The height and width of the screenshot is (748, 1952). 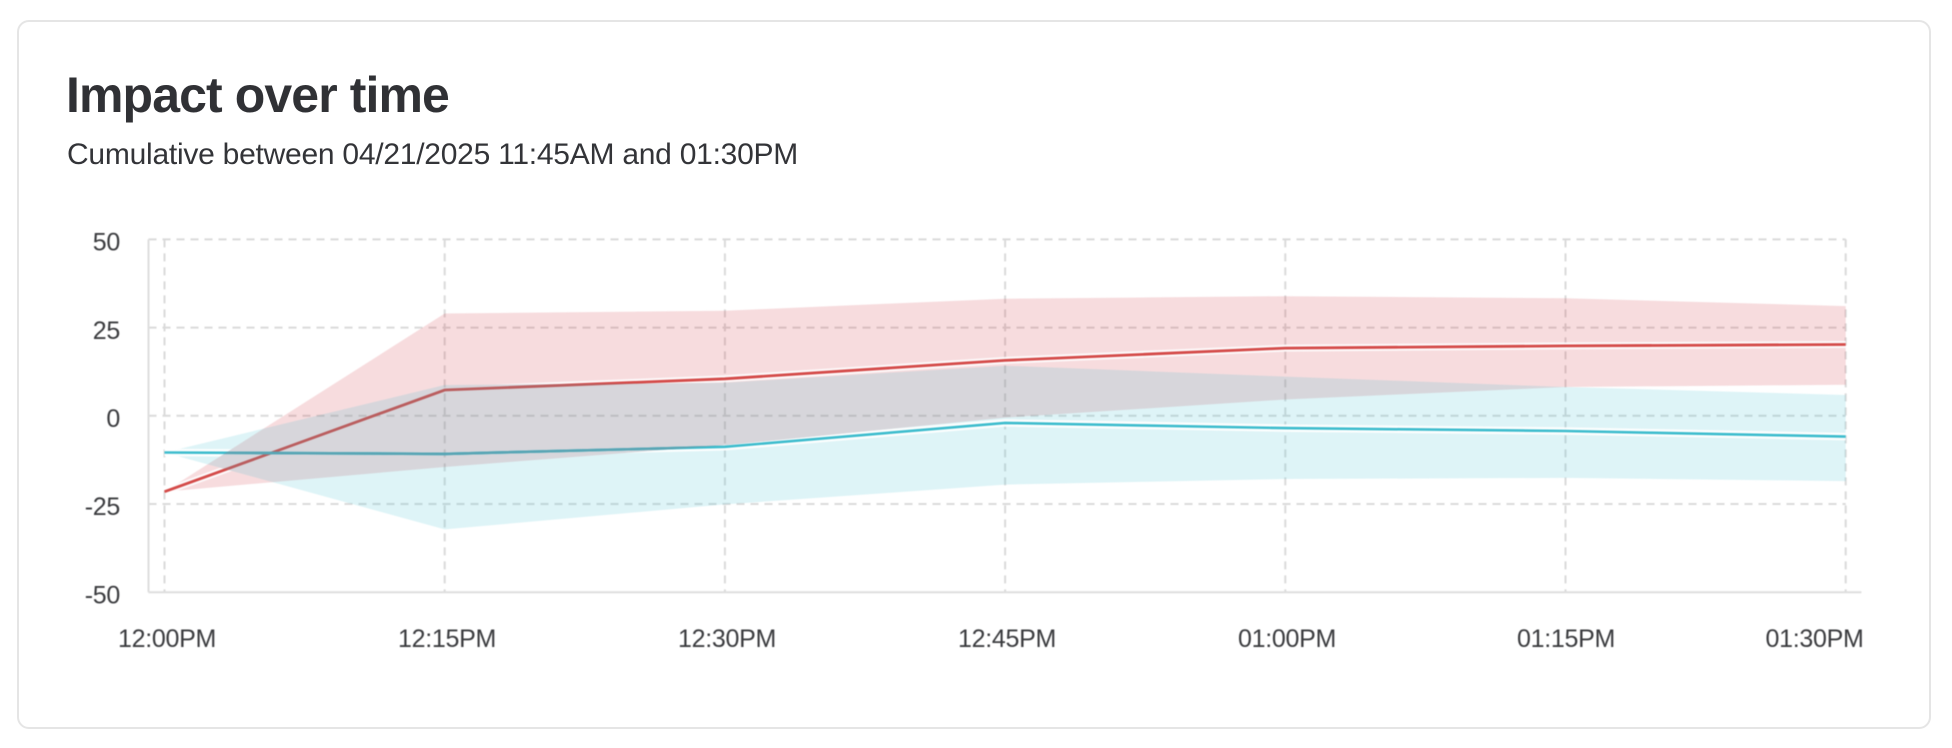 I want to click on svg-text: 12:45PM, so click(x=1007, y=639).